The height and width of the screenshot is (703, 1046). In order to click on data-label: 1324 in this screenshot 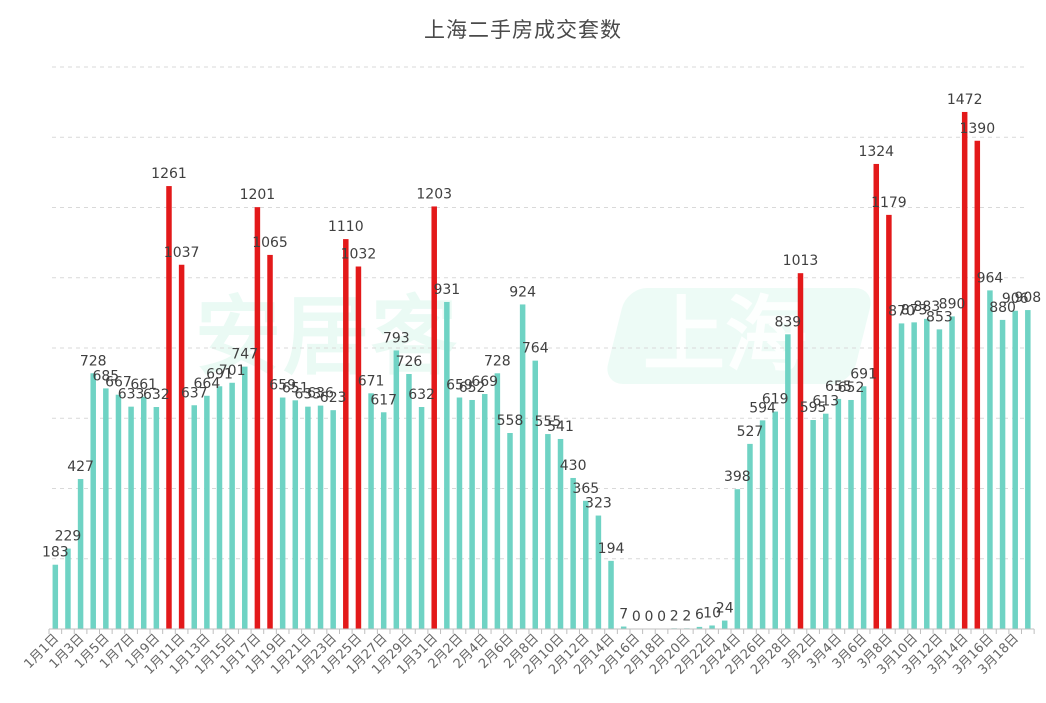, I will do `click(876, 152)`.